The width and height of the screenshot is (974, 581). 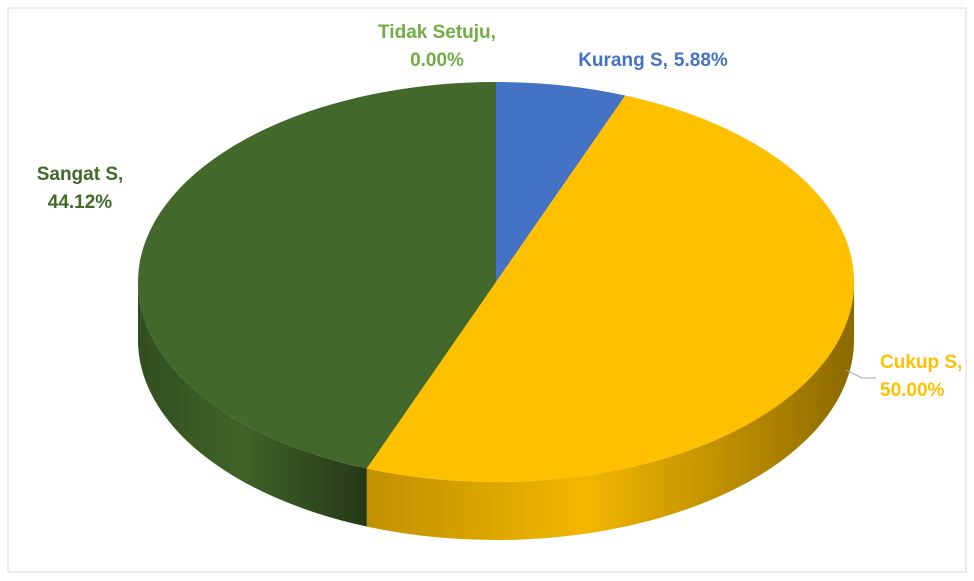 What do you see at coordinates (80, 202) in the screenshot?
I see `label-value: 44.12%` at bounding box center [80, 202].